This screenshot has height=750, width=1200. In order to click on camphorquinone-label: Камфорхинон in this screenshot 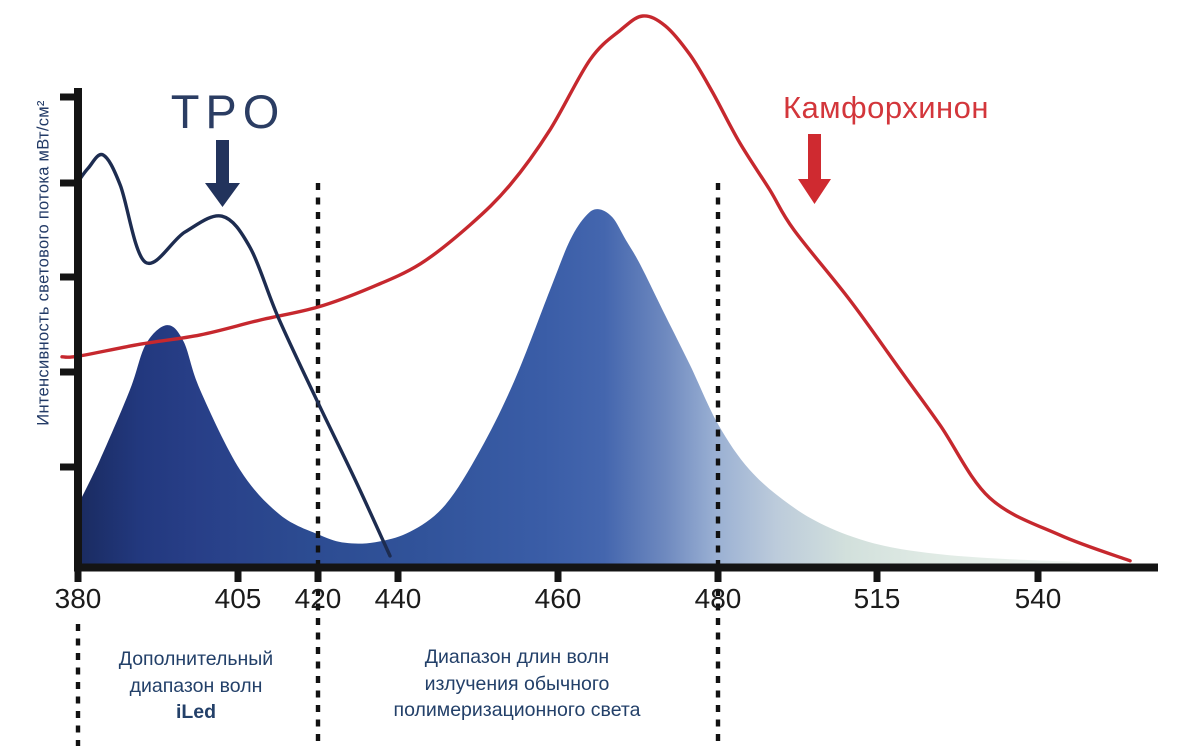, I will do `click(886, 107)`.